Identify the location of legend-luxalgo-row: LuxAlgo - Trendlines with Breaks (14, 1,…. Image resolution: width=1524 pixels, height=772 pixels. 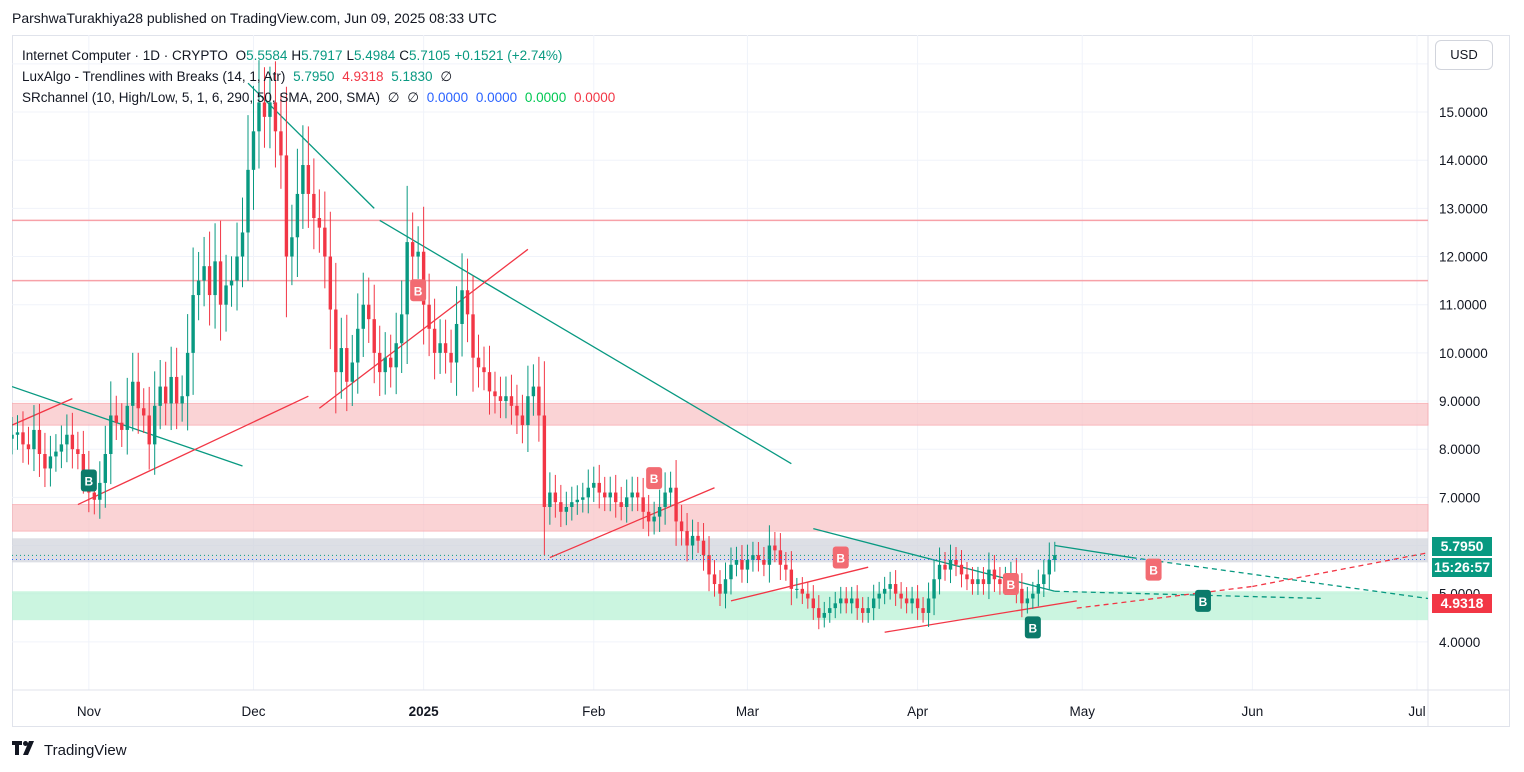
(320, 76).